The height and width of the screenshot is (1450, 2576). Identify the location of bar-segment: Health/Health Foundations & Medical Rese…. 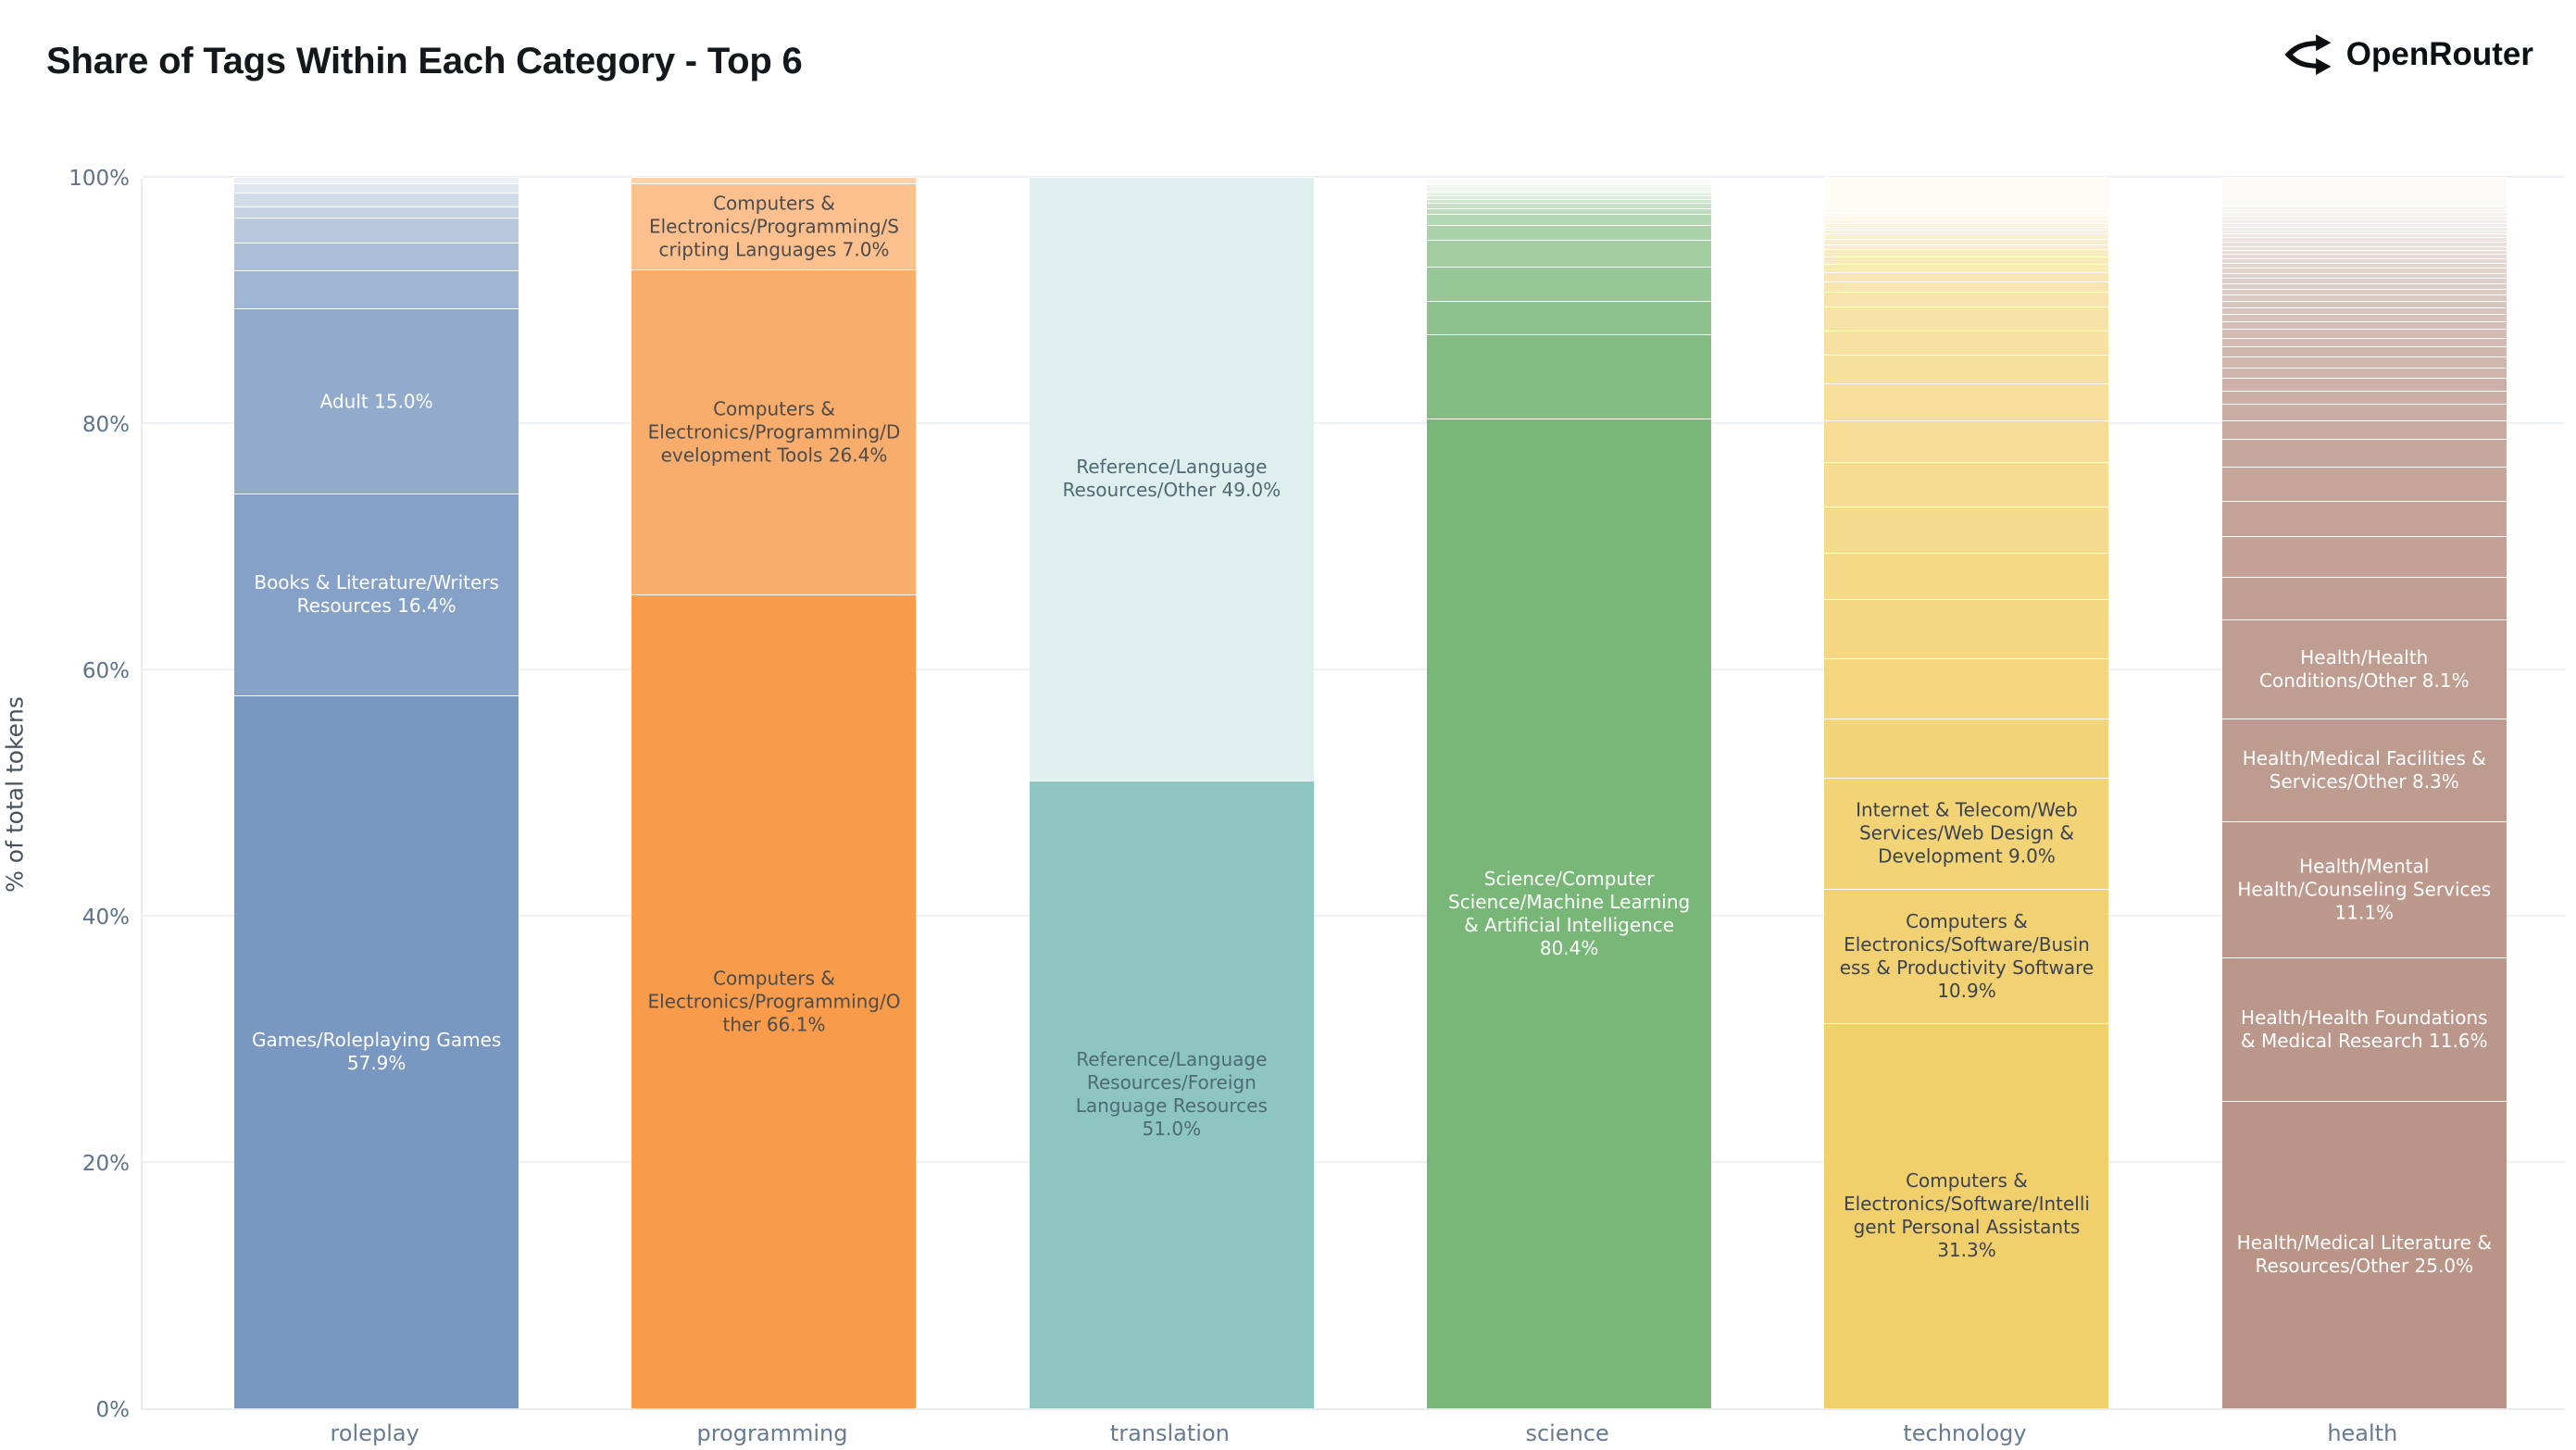
(2364, 1029).